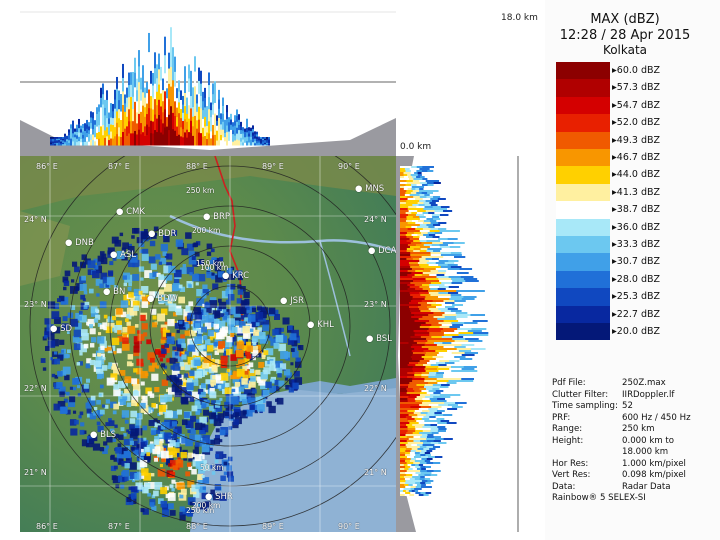  Describe the element at coordinates (625, 19) in the screenshot. I see `product-title: MAX (dBZ)` at that location.